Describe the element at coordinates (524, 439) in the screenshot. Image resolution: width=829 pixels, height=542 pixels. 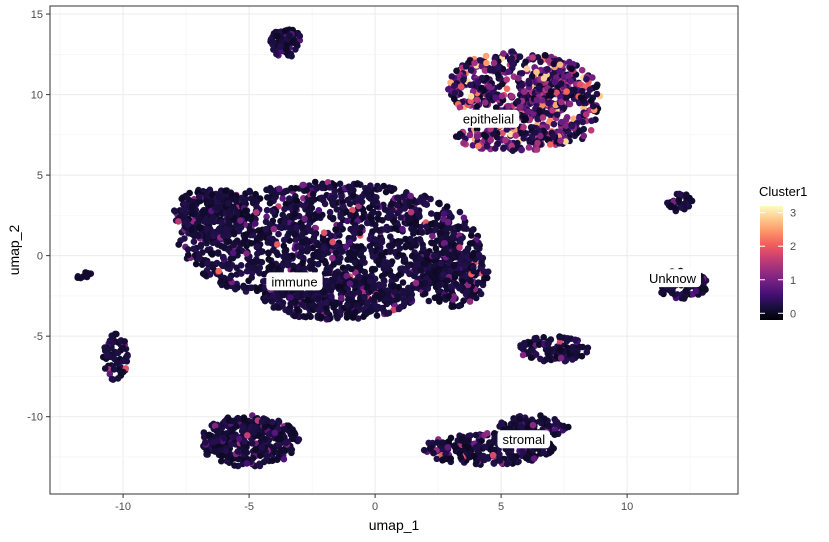
I see `cluster-label: stromal` at that location.